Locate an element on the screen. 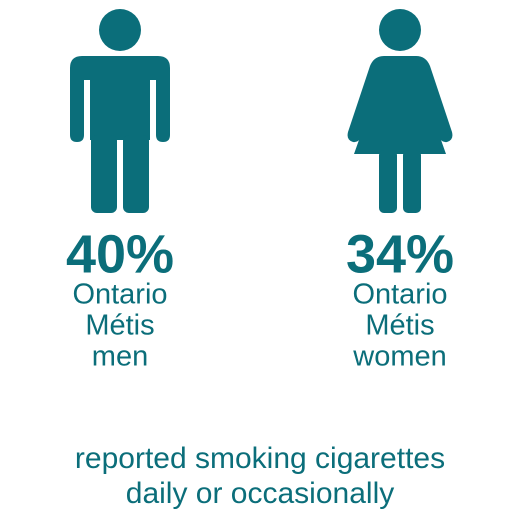  man-icon is located at coordinates (120, 111).